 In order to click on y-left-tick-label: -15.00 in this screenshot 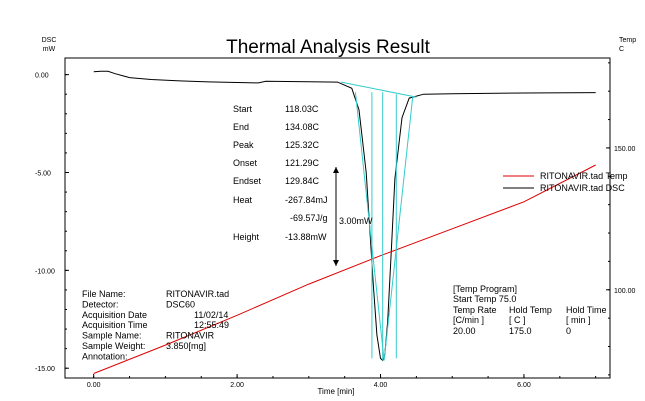, I will do `click(45, 369)`.